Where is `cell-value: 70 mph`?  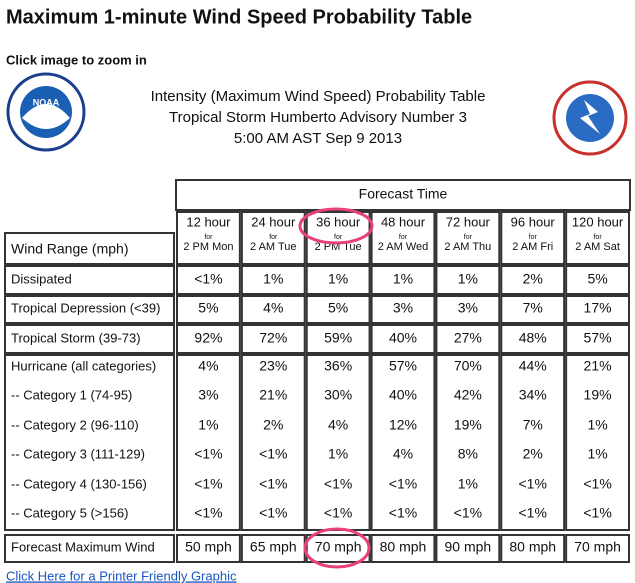
cell-value: 70 mph is located at coordinates (597, 547).